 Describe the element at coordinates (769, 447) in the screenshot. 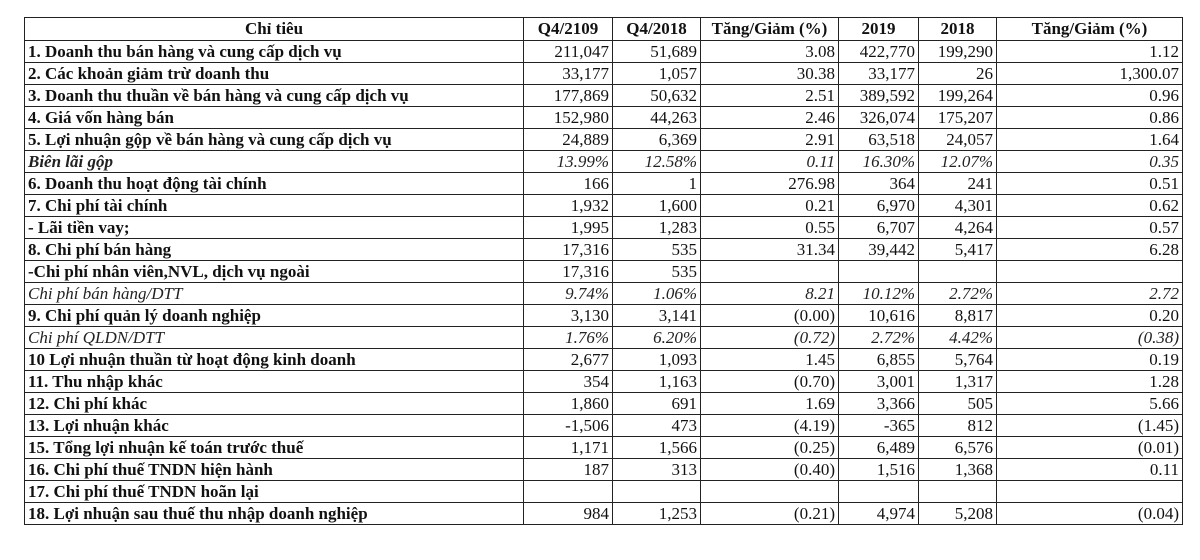

I see `cell-quarter-change: (0.25)` at that location.